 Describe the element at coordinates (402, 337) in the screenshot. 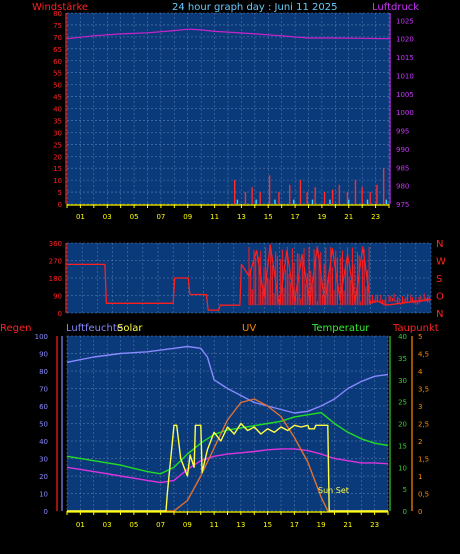

I see `temperature-tick-label: 40` at that location.